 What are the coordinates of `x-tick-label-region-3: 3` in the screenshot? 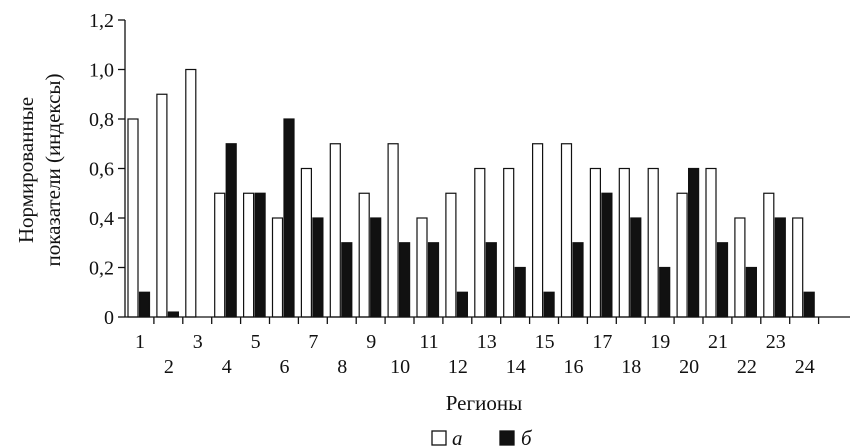 It's located at (198, 342).